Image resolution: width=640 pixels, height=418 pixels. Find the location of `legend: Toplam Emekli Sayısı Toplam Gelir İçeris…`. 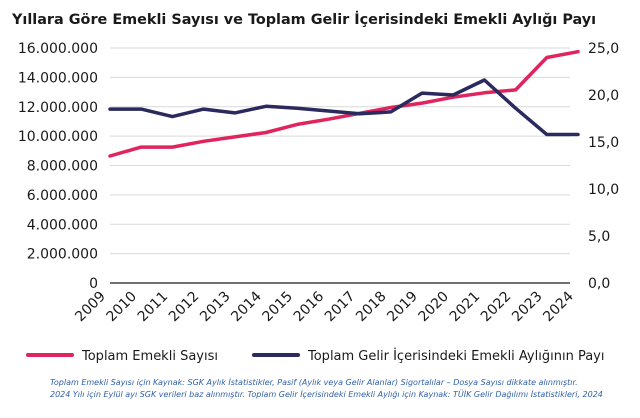

legend: Toplam Emekli Sayısı Toplam Gelir İçeris… is located at coordinates (315, 356).